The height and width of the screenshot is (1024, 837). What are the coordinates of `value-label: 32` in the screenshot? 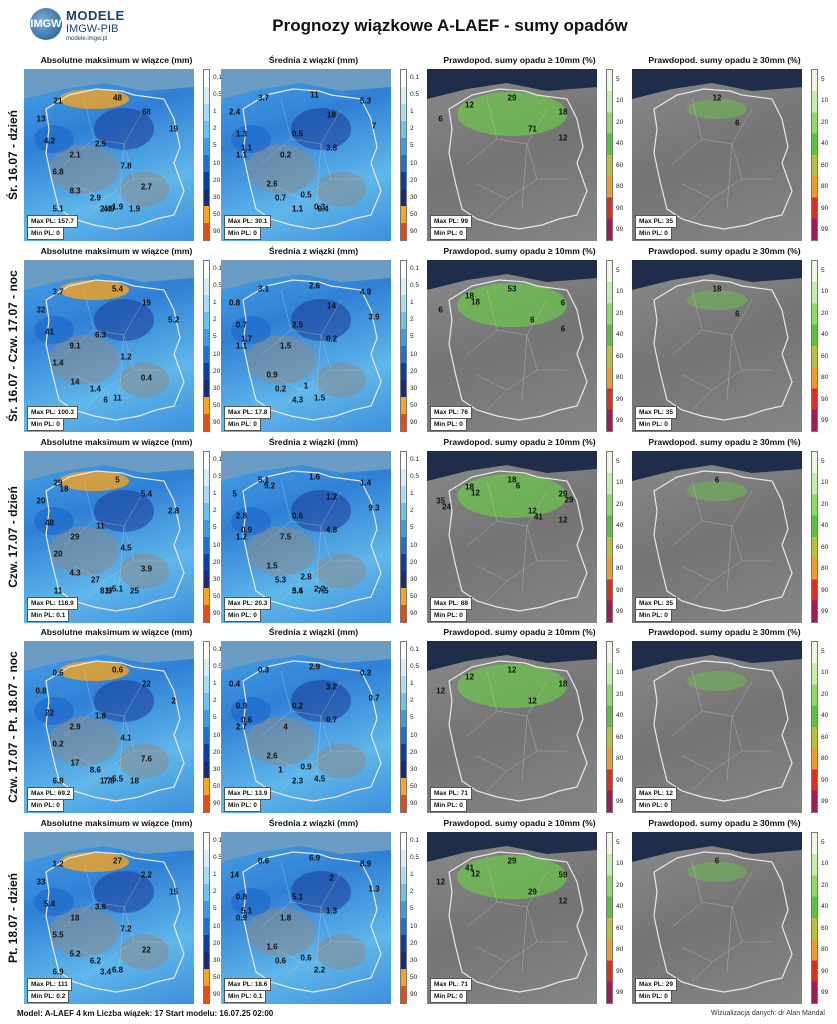 It's located at (41, 310).